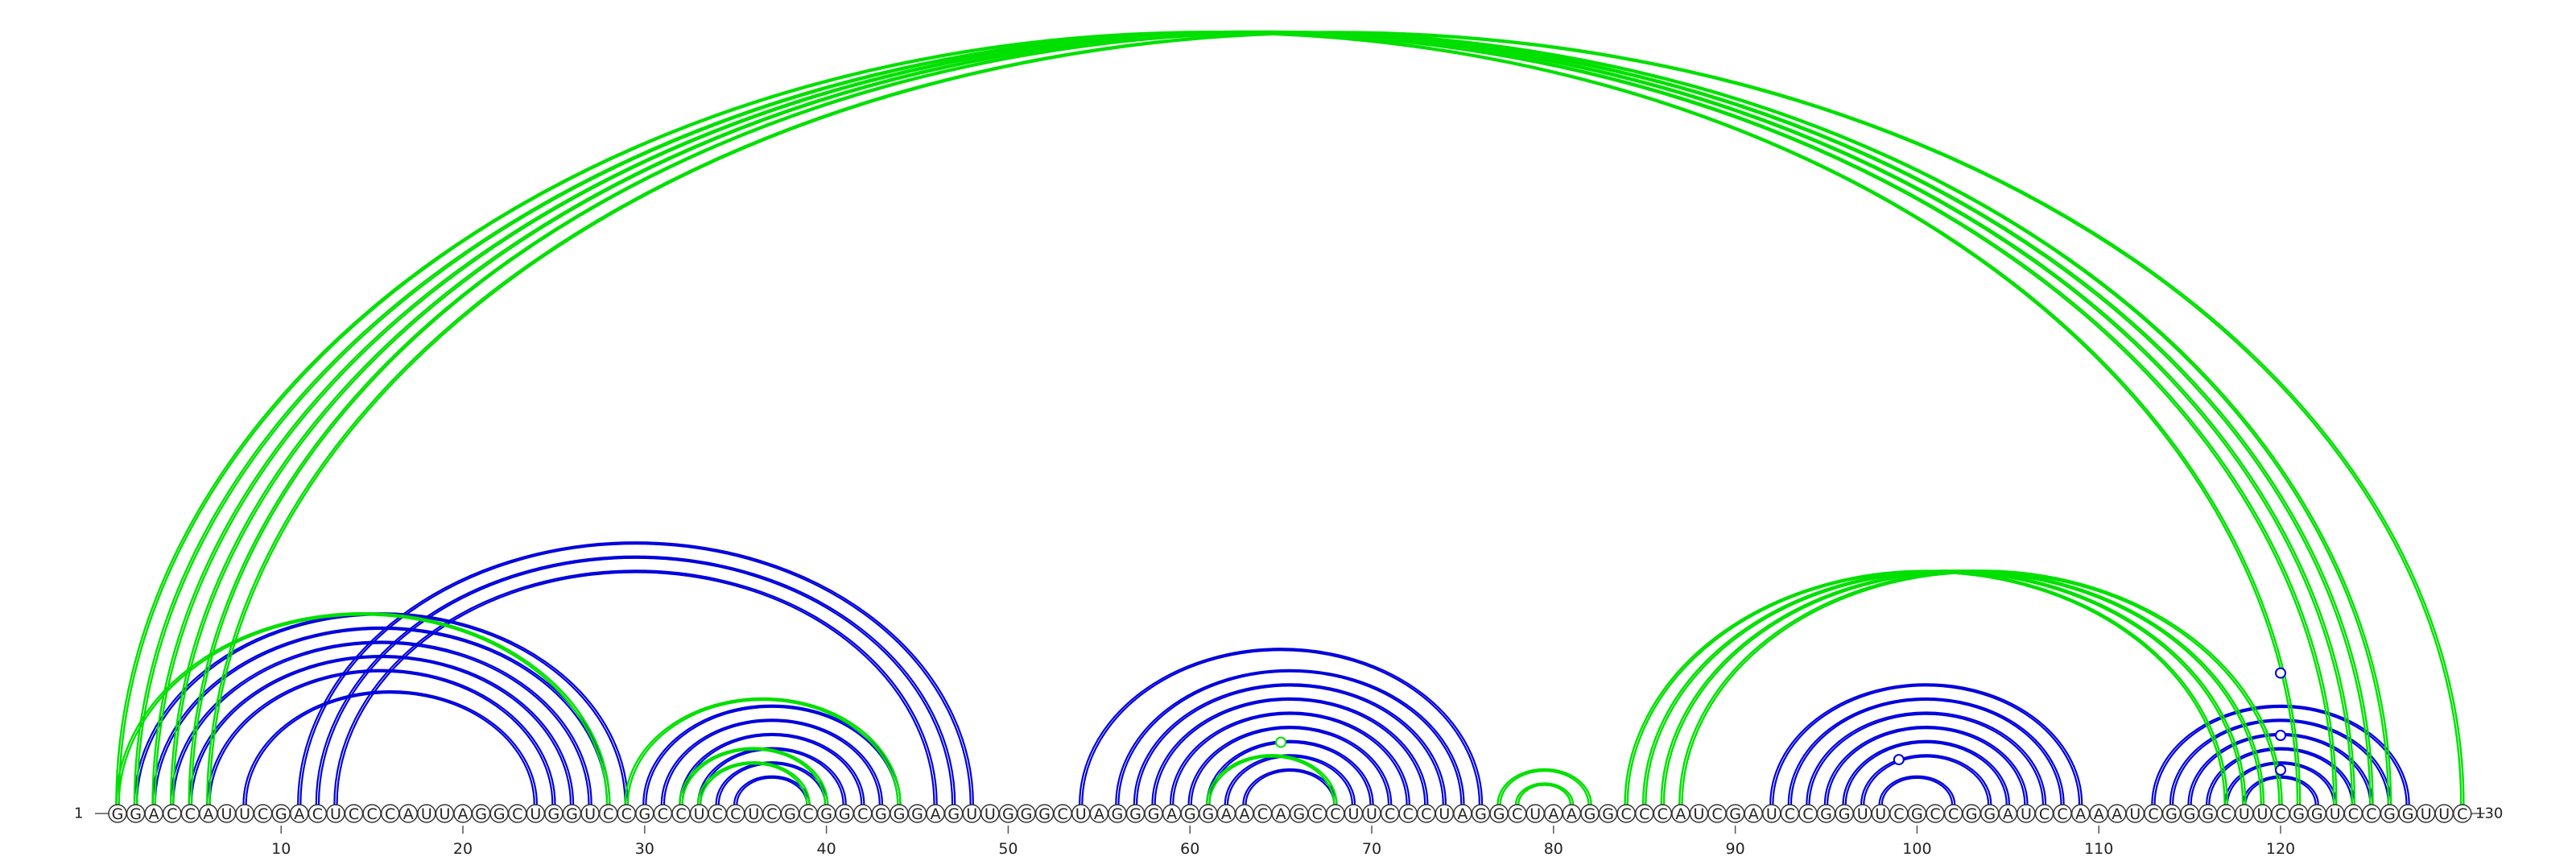 This screenshot has height=857, width=2576. I want to click on sequence-end-label: 130, so click(2489, 813).